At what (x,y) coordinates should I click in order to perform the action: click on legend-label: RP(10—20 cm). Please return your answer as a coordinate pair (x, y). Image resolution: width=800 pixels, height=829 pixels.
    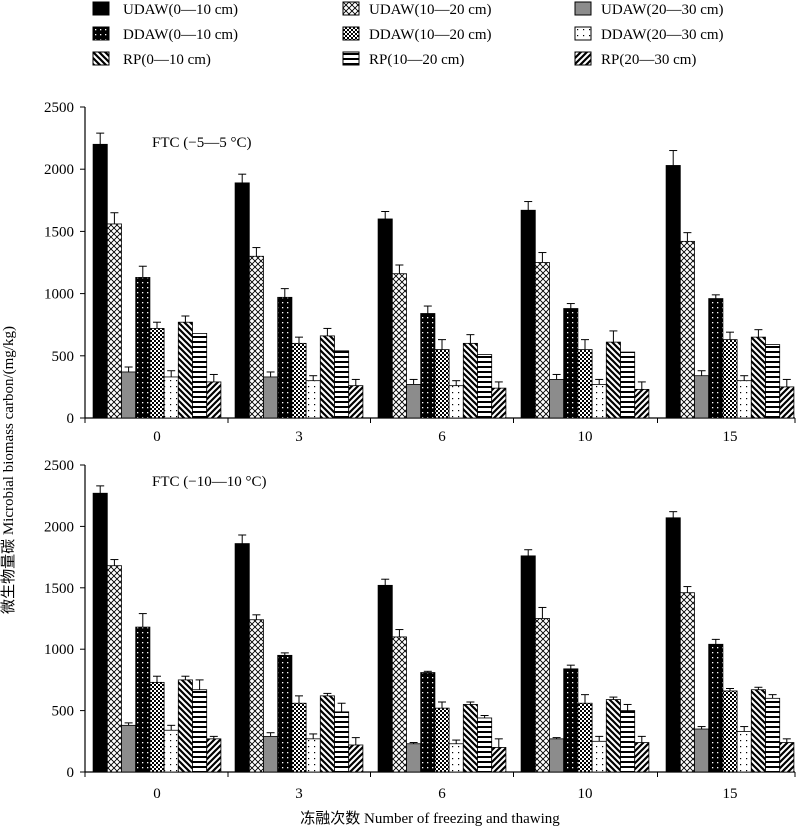
    Looking at the image, I should click on (416, 60).